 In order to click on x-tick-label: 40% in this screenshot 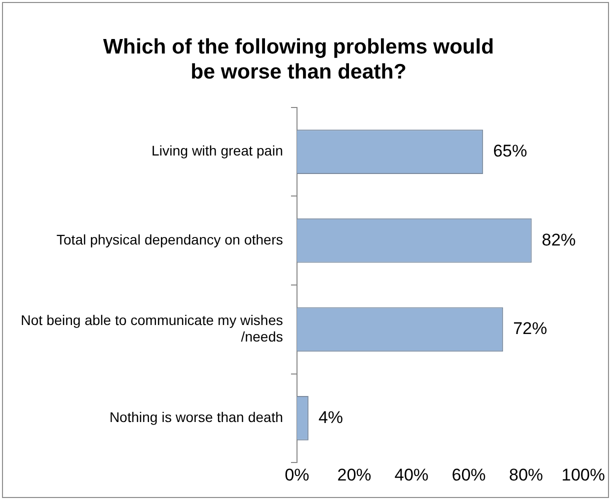, I will do `click(411, 474)`.